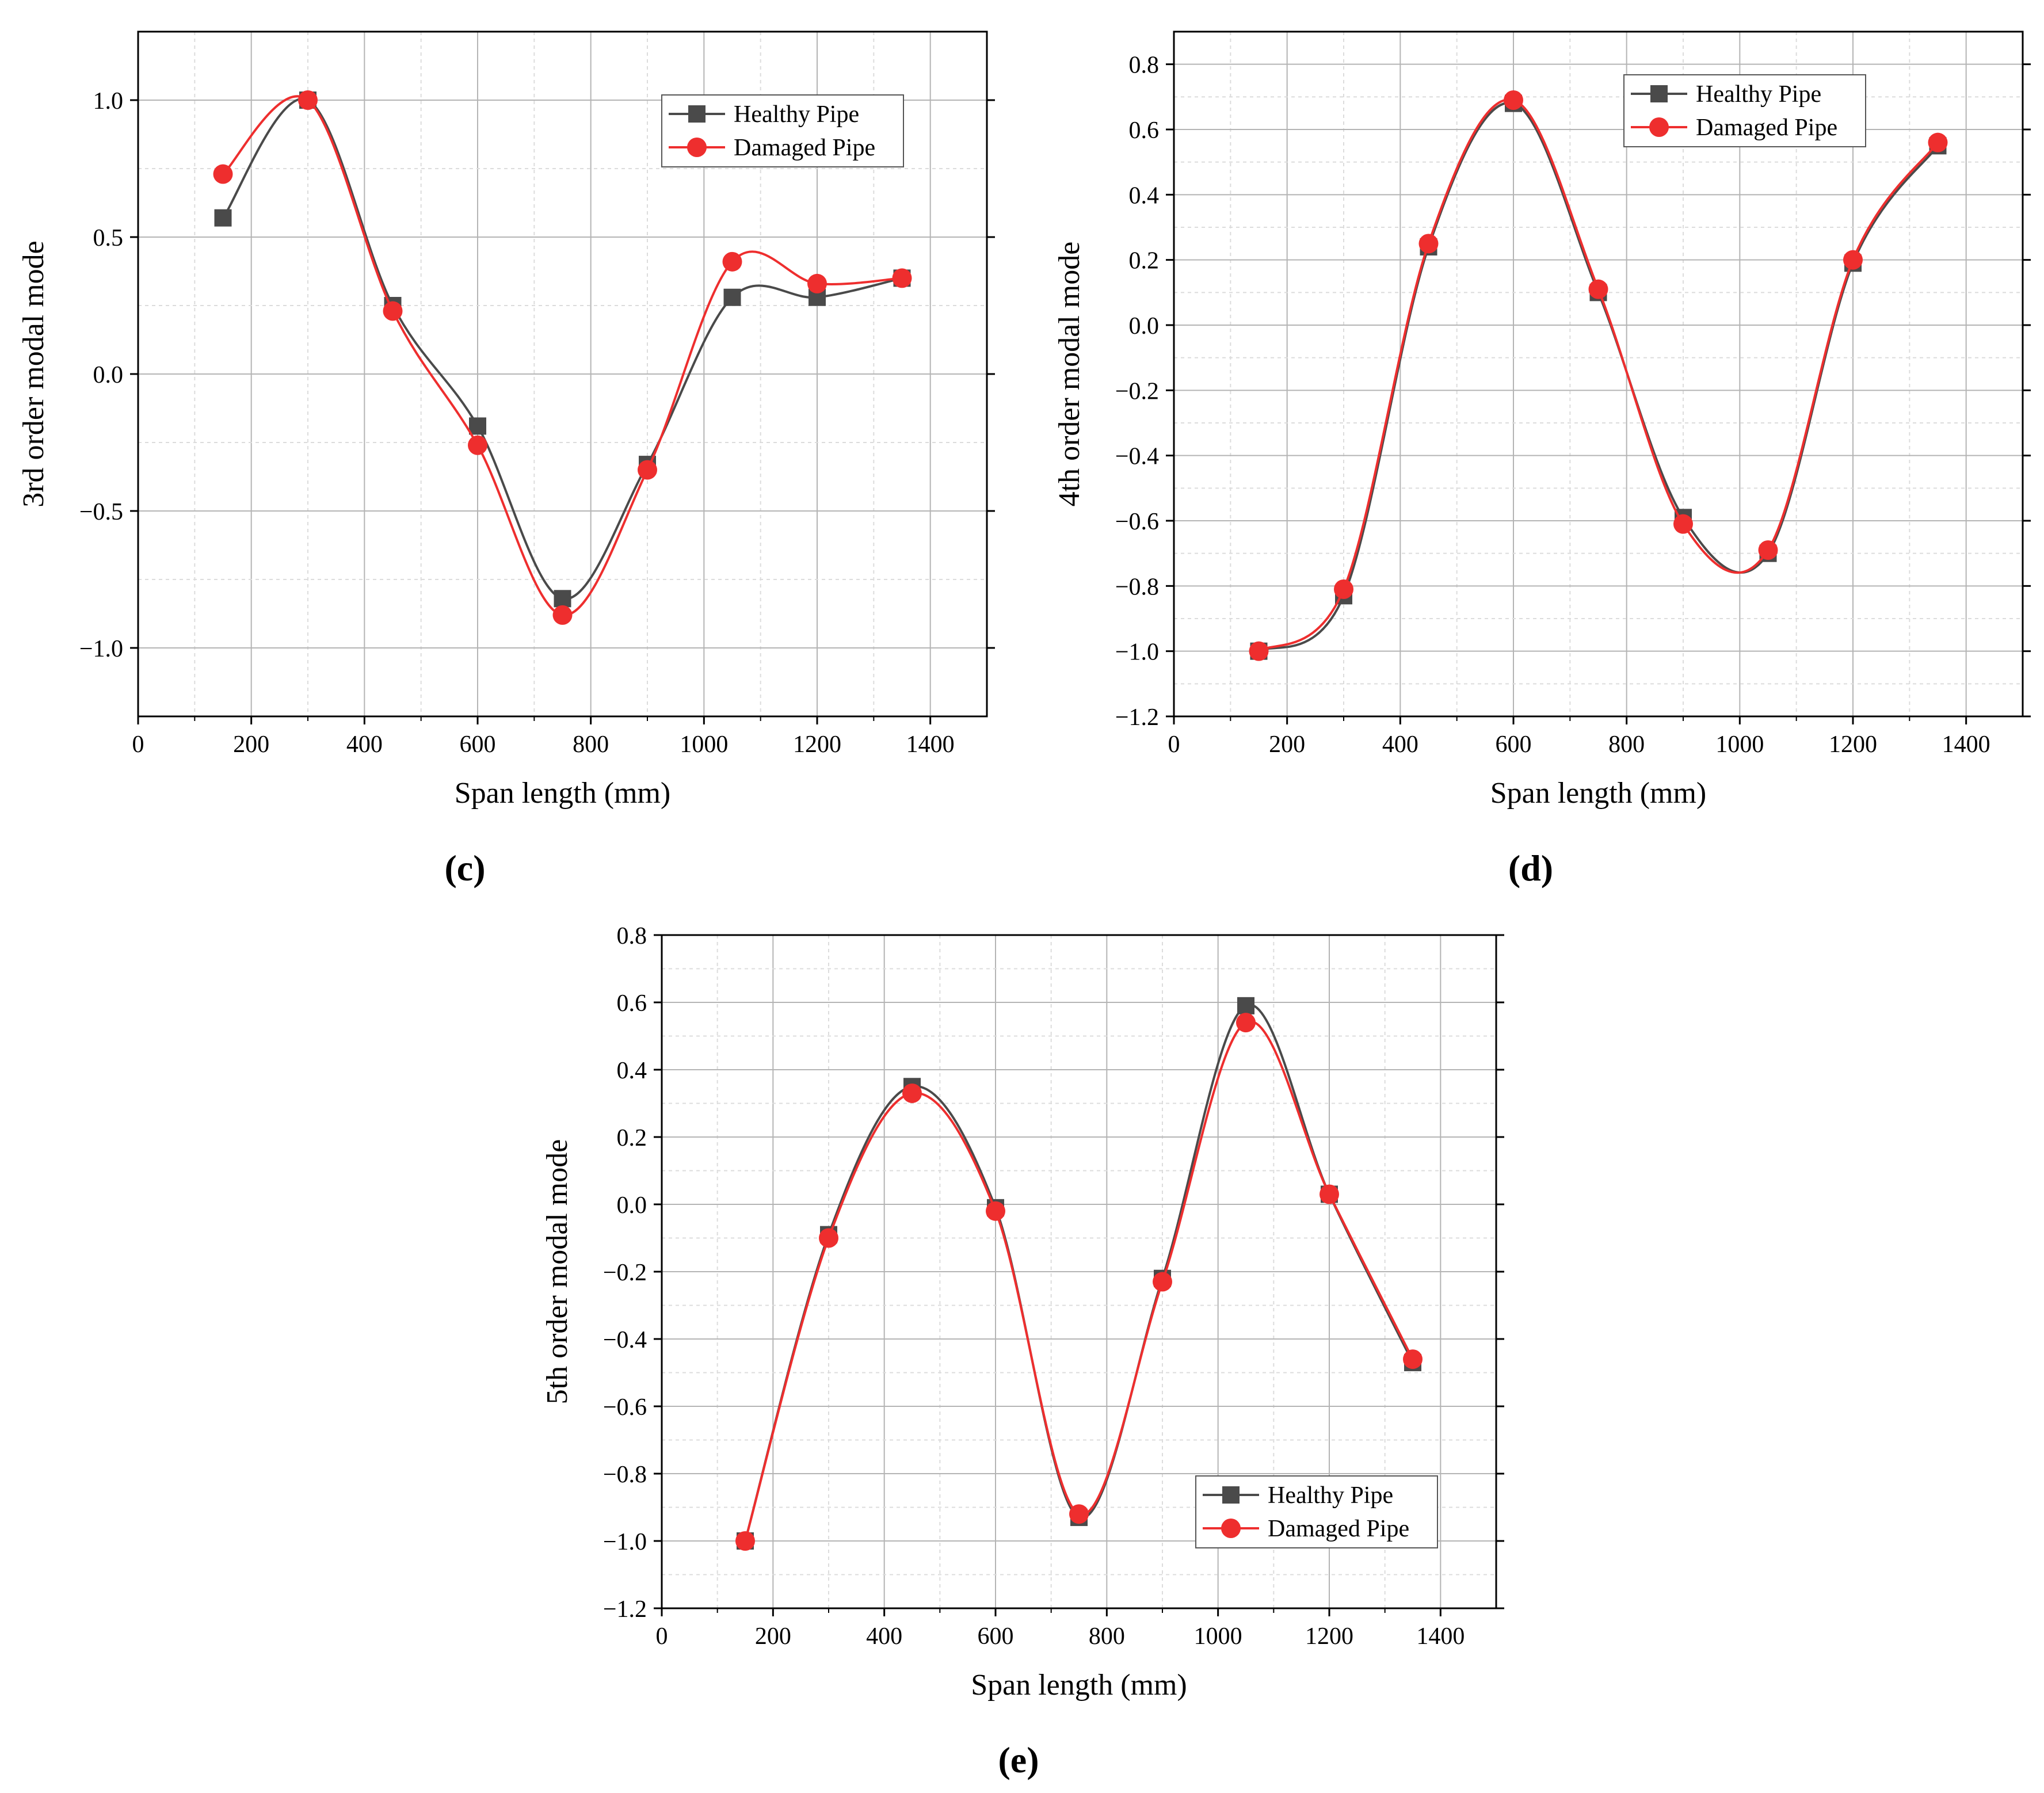  What do you see at coordinates (625, 1542) in the screenshot?
I see `y-tick-label: −1.0` at bounding box center [625, 1542].